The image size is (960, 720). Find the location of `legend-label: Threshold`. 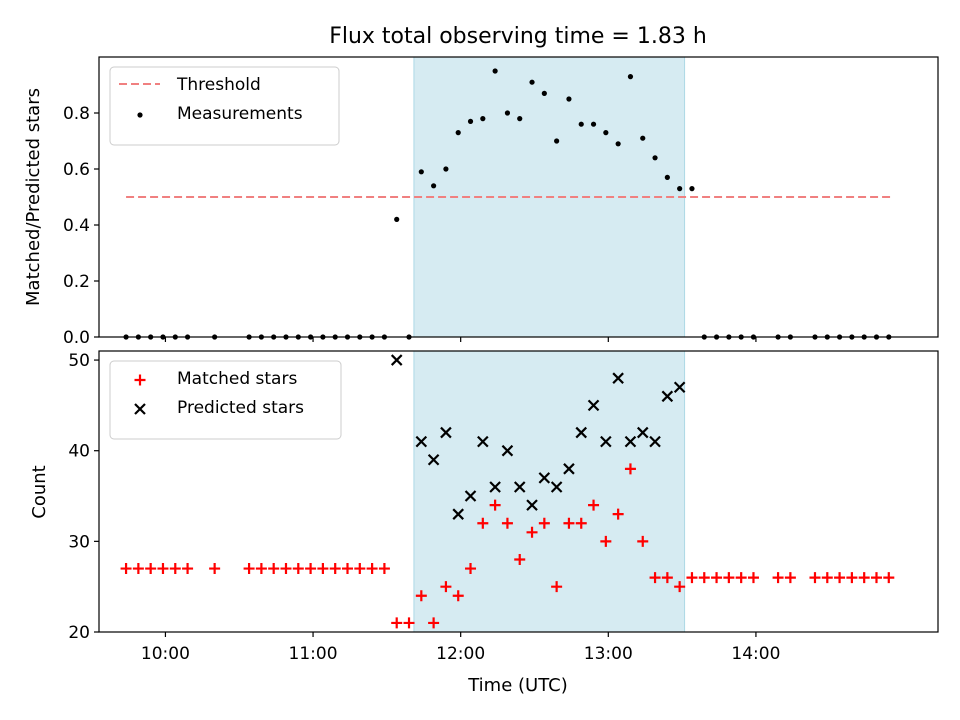

legend-label: Threshold is located at coordinates (218, 85).